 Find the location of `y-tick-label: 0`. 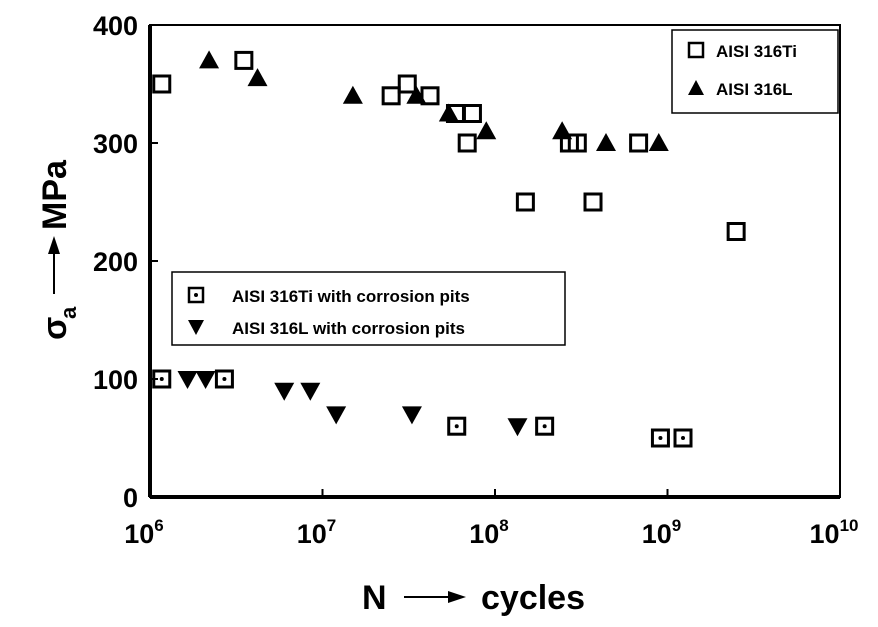

y-tick-label: 0 is located at coordinates (130, 498).